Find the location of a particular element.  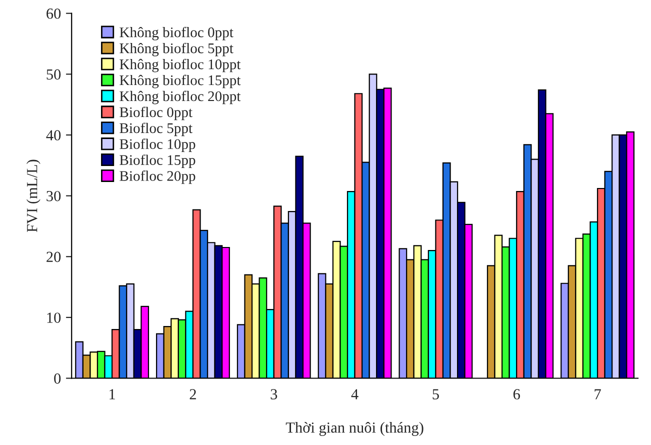

x-axis-title: Thời gian nuôi (tháng) is located at coordinates (355, 429).